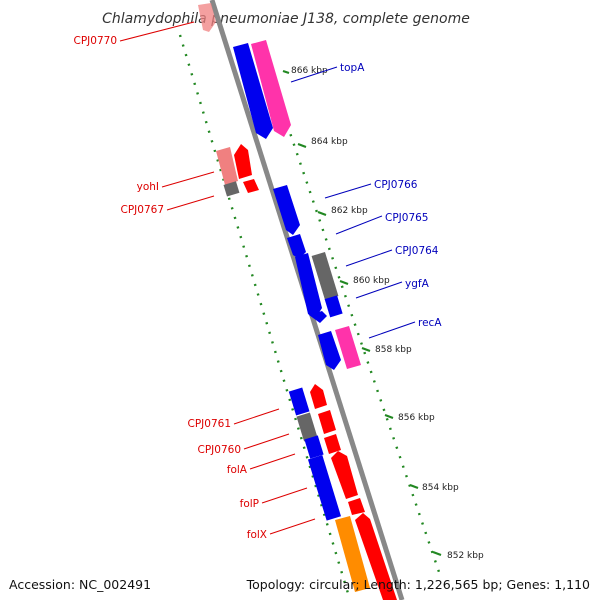 Image resolution: width=600 pixels, height=600 pixels. What do you see at coordinates (243, 161) in the screenshot?
I see `cds-cpj0767` at bounding box center [243, 161].